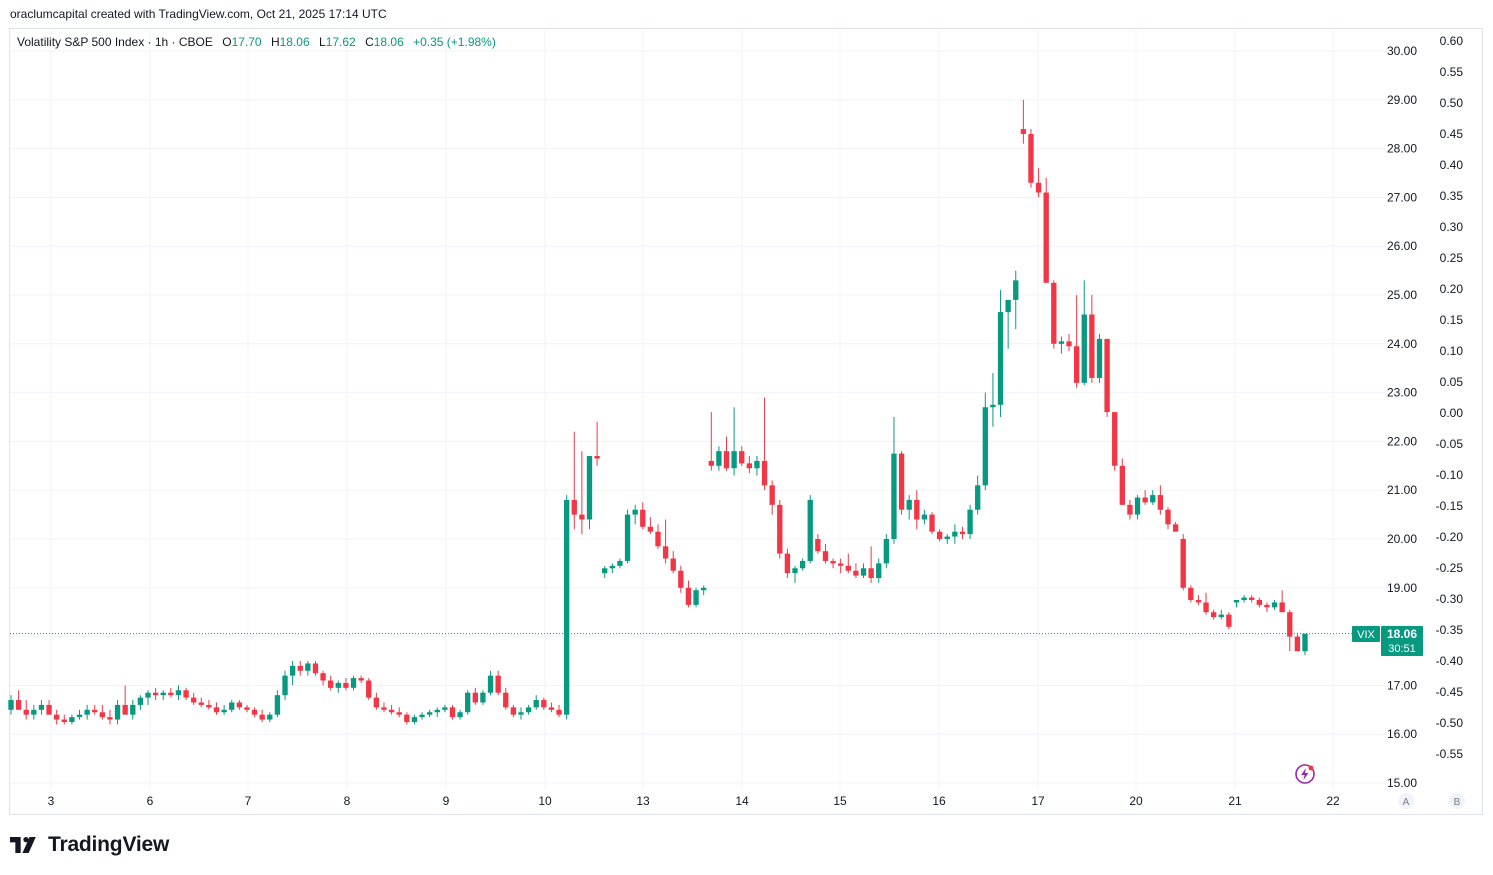 The image size is (1493, 875). I want to click on price-tag-ticker: VIX, so click(1366, 635).